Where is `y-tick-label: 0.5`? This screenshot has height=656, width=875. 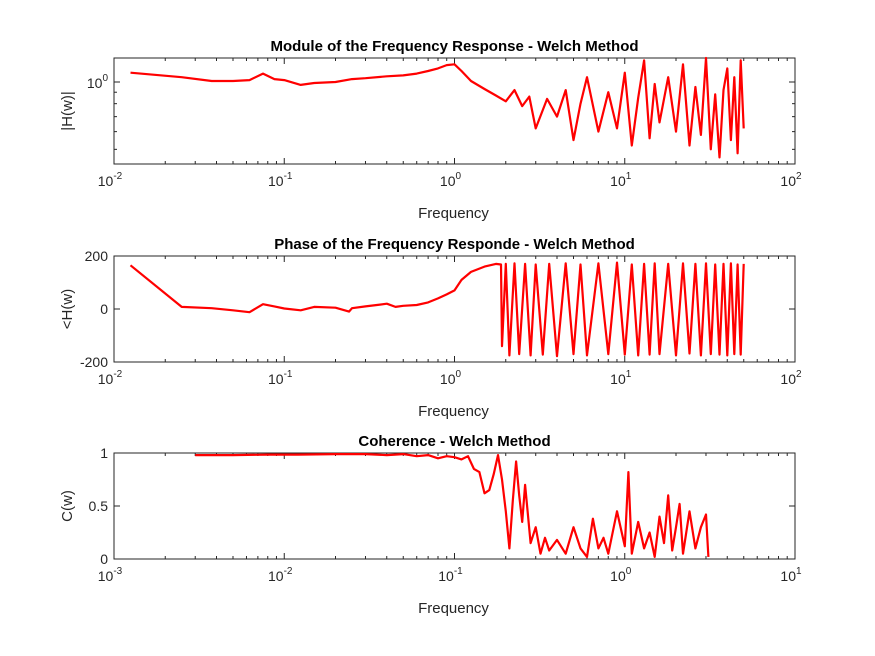 y-tick-label: 0.5 is located at coordinates (99, 506).